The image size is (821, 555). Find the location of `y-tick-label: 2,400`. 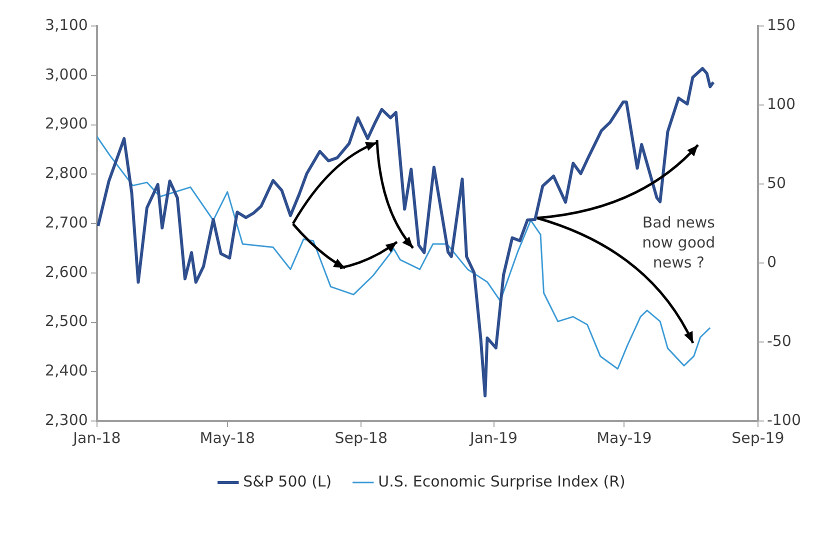

y-tick-label: 2,400 is located at coordinates (66, 371).